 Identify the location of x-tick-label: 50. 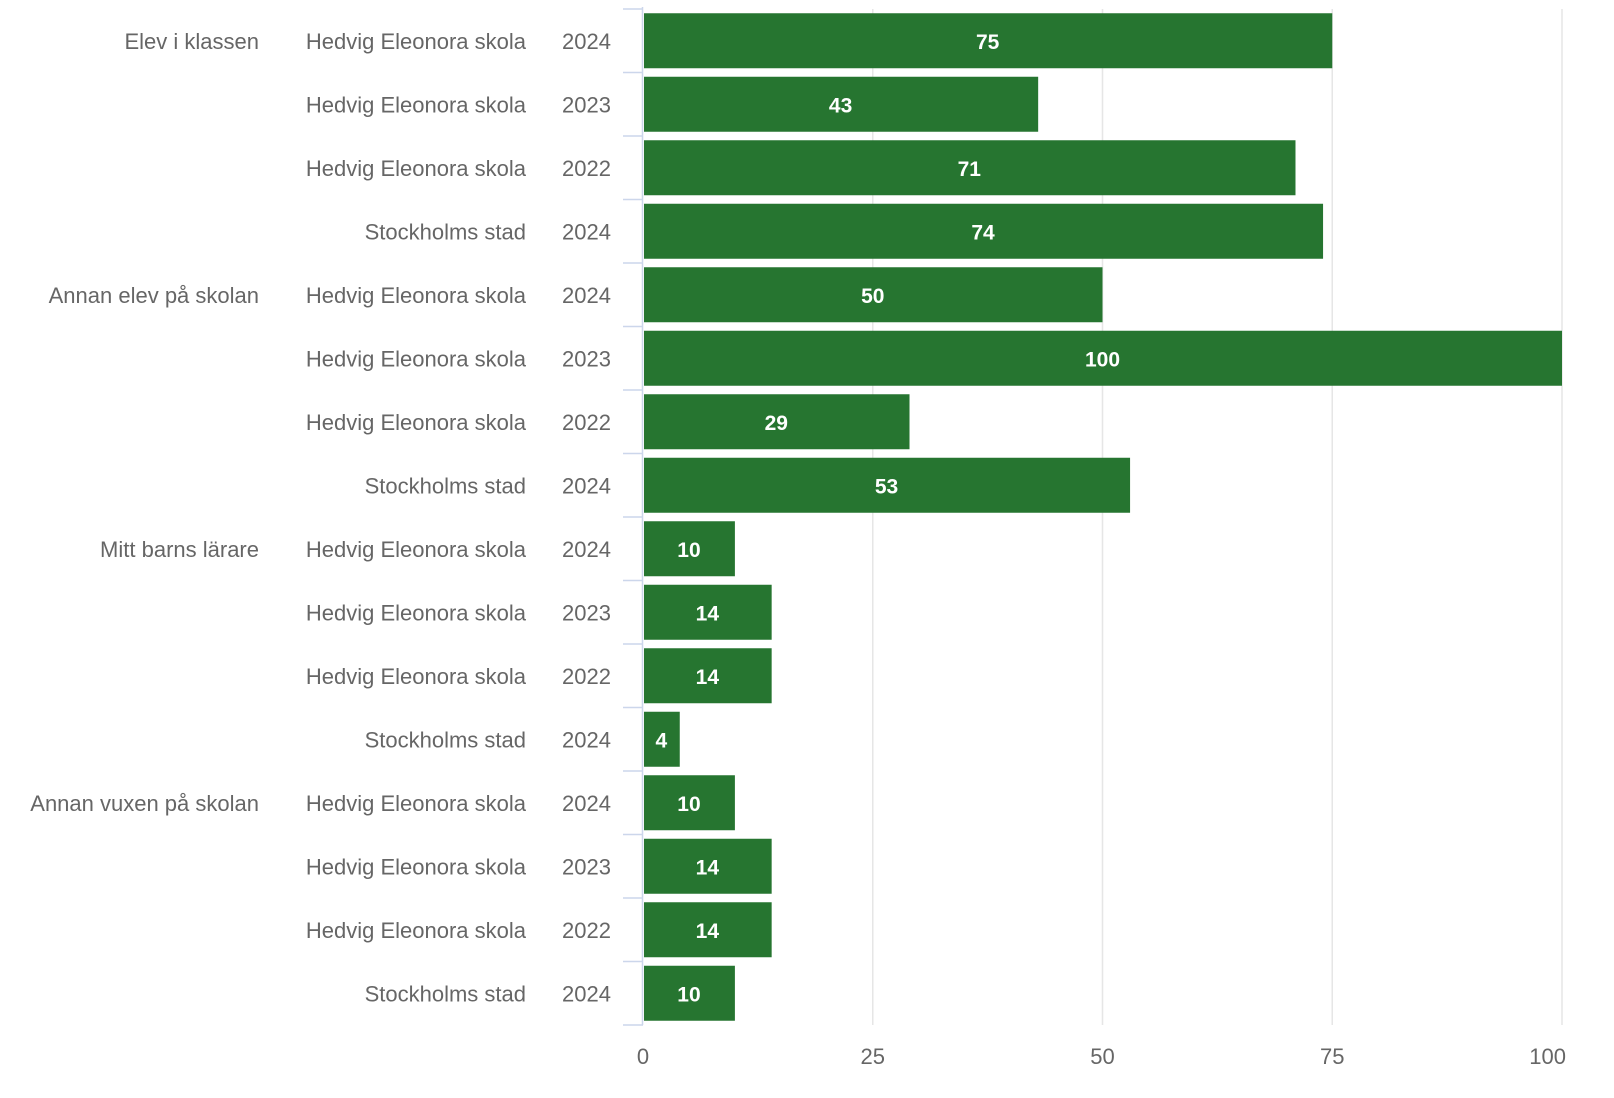
(1102, 1056).